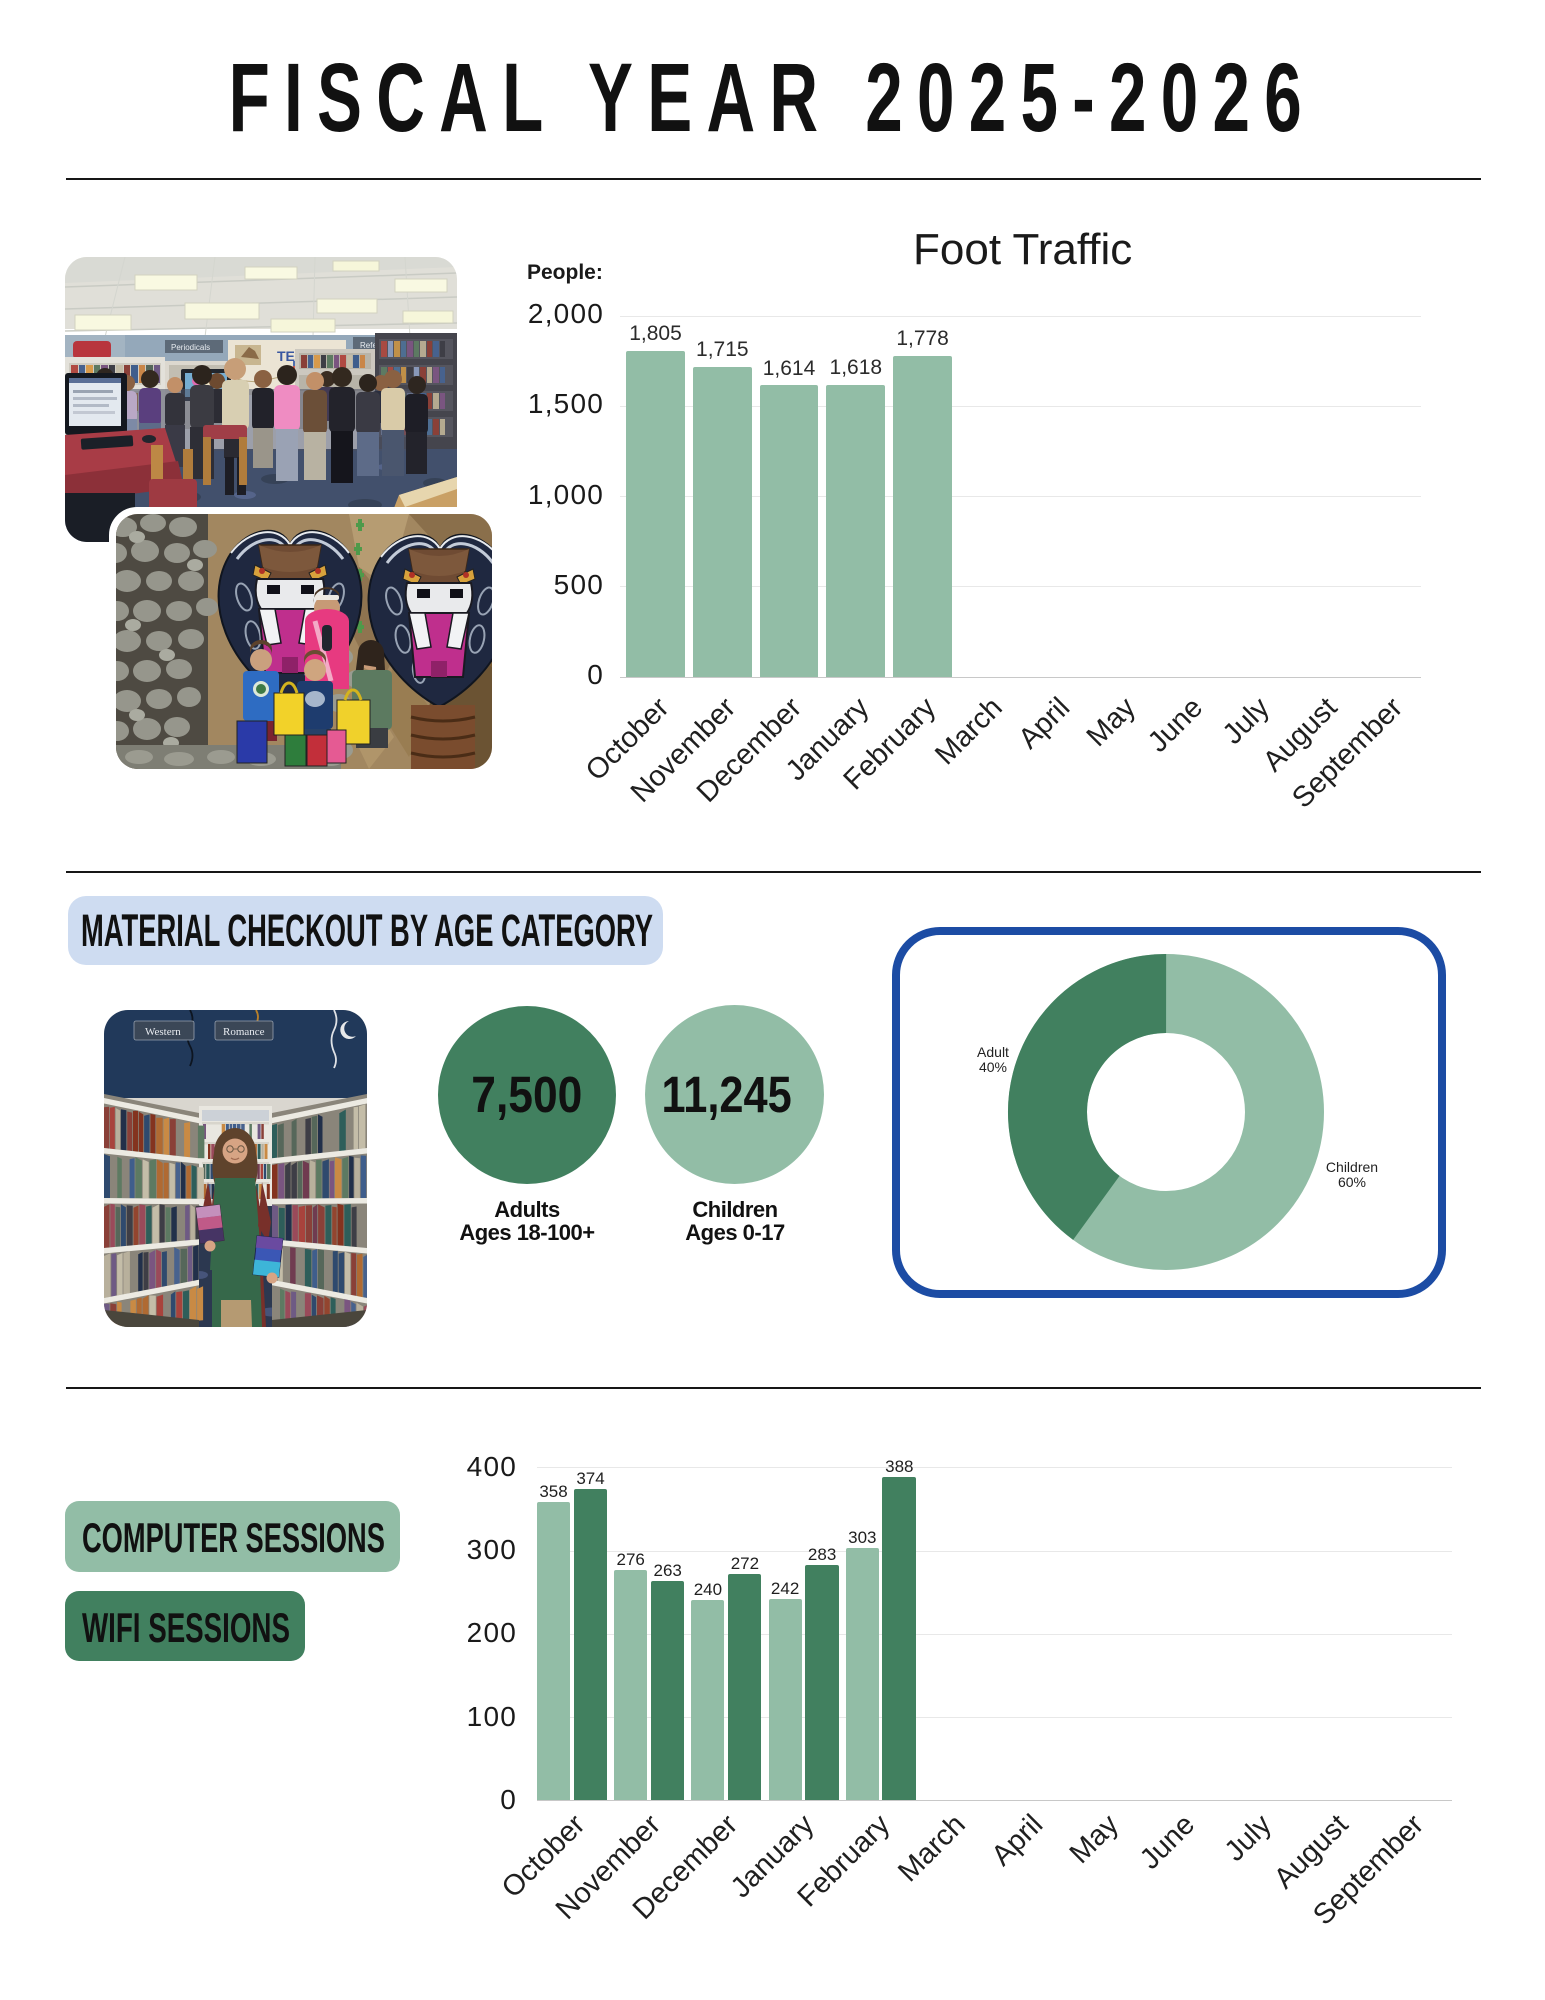  I want to click on svg-text: Western, so click(163, 1032).